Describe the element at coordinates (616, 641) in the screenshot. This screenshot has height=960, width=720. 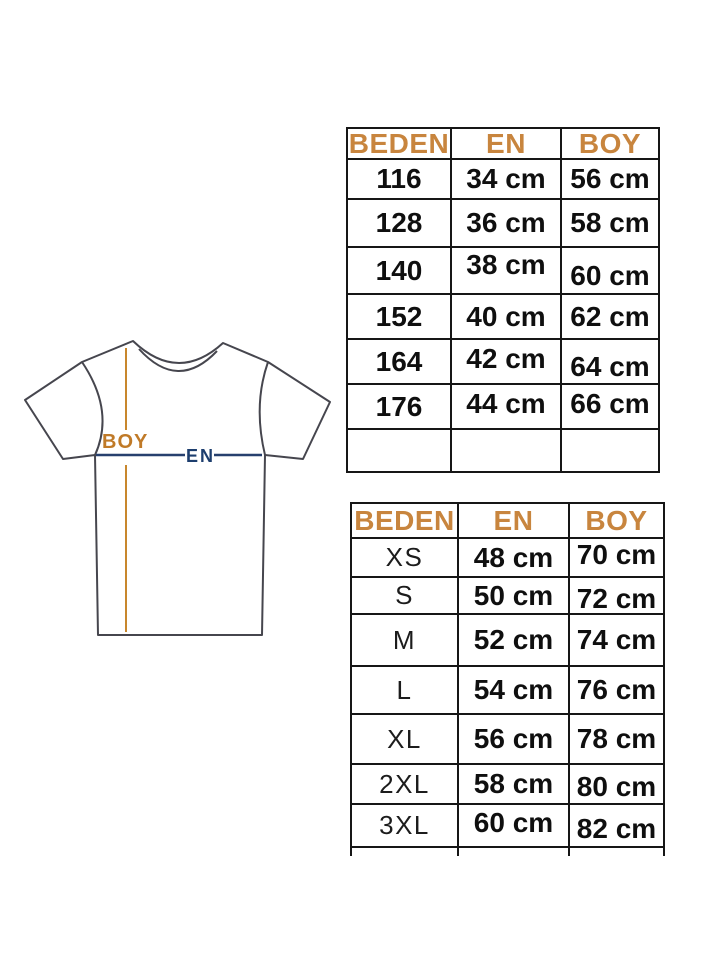
I see `length-cell: 74 cm` at that location.